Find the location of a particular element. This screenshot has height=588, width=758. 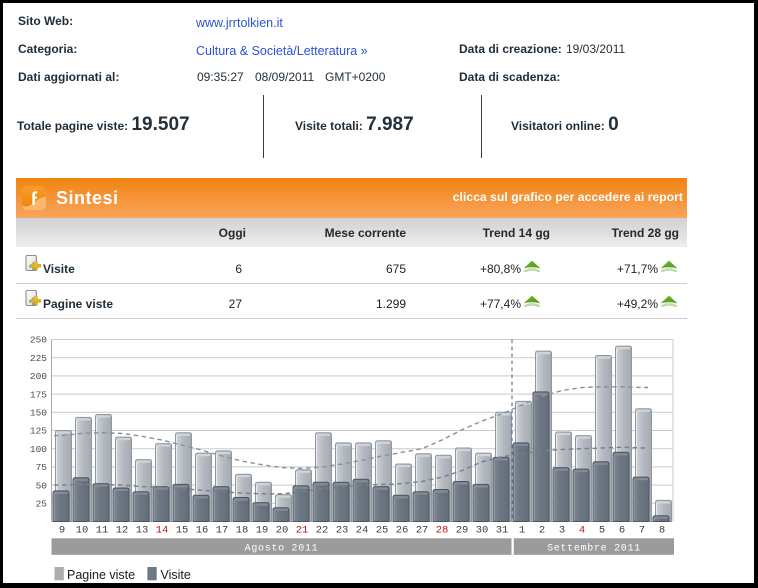

svg-text: 225 is located at coordinates (38, 358).